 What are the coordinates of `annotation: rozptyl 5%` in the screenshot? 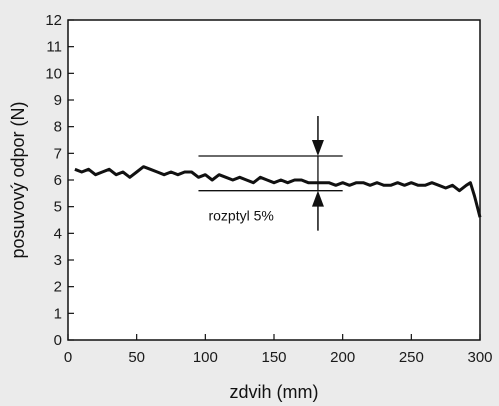 It's located at (270, 173).